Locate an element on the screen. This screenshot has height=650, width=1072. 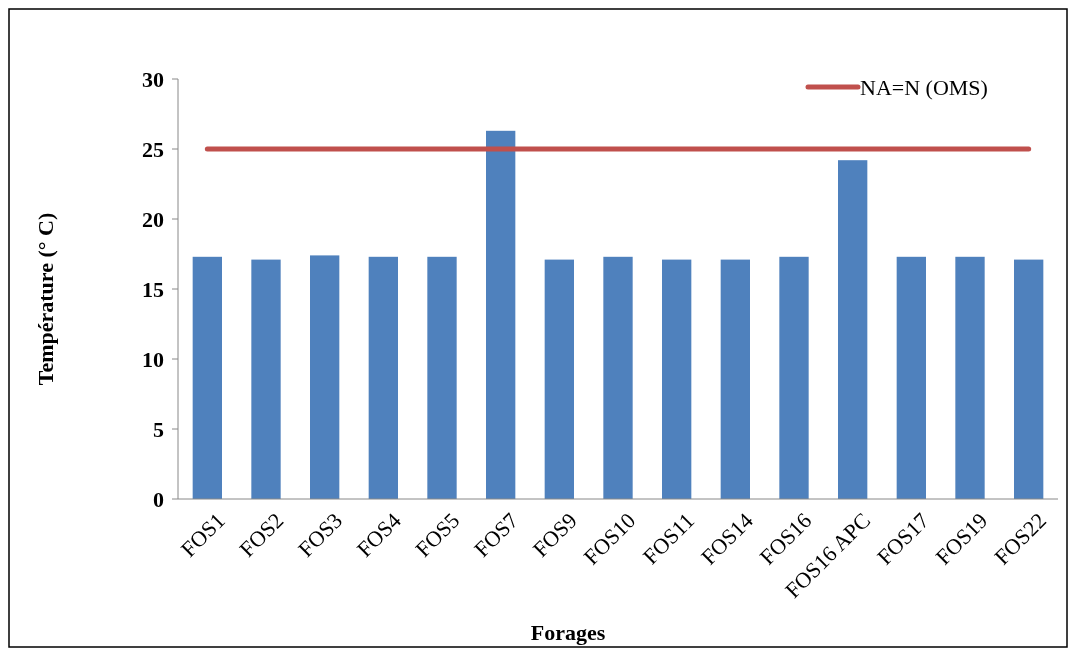
y-tick-label: 10 is located at coordinates (153, 359).